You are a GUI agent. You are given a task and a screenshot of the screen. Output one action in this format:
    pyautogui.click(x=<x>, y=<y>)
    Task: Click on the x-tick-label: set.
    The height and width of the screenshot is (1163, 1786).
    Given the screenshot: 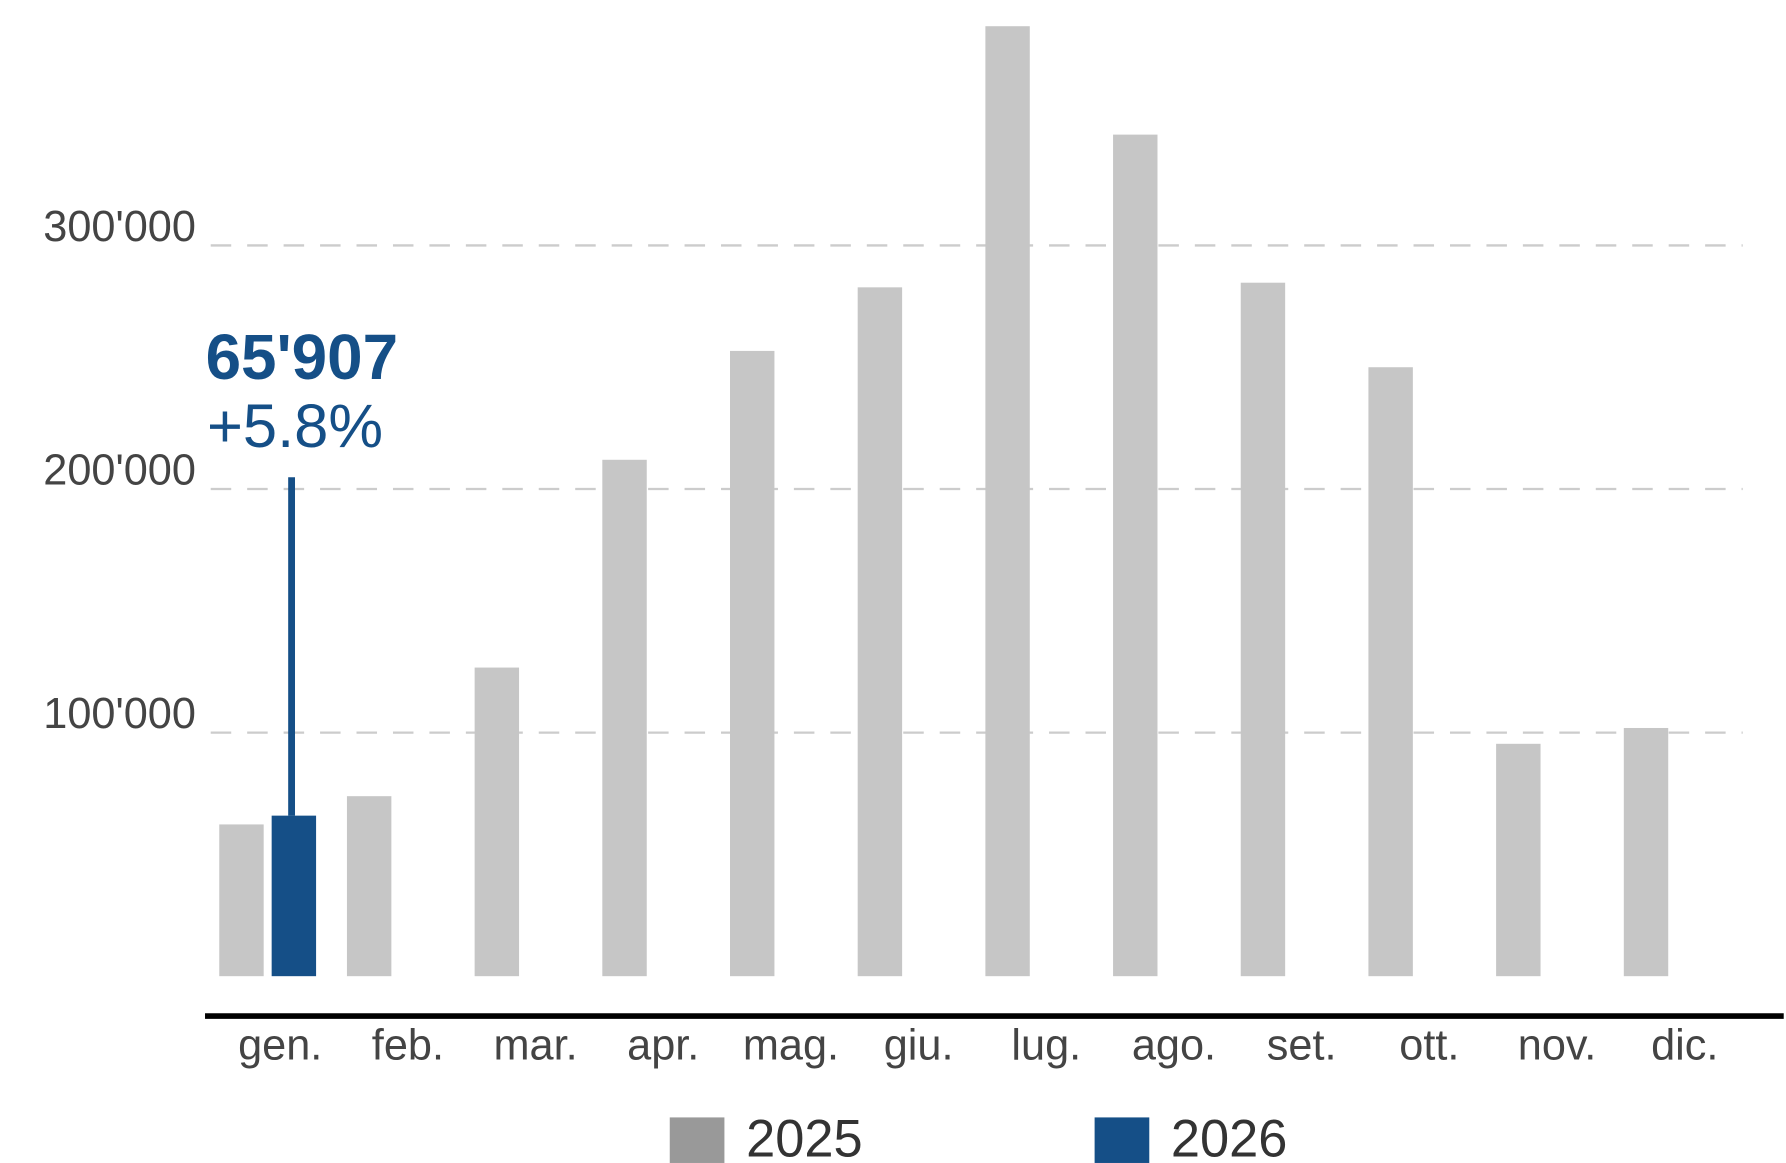 What is the action you would take?
    pyautogui.click(x=1302, y=1045)
    